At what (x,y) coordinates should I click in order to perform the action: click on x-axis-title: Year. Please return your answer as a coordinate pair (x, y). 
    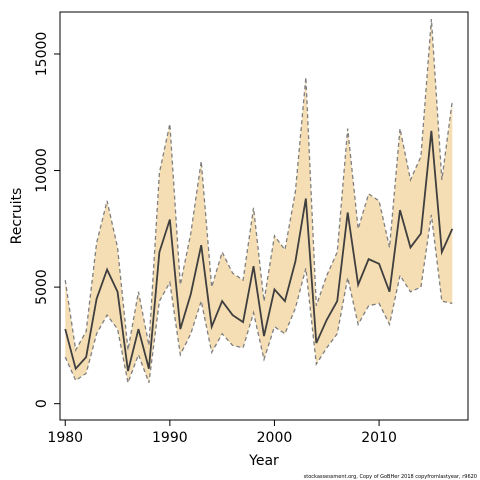
    Looking at the image, I should click on (263, 461).